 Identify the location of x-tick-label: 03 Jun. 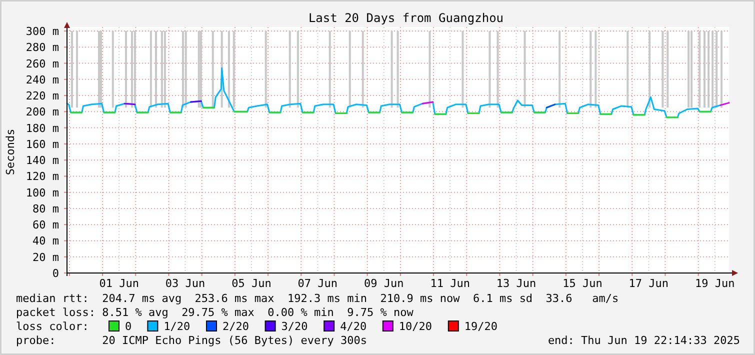
(185, 283).